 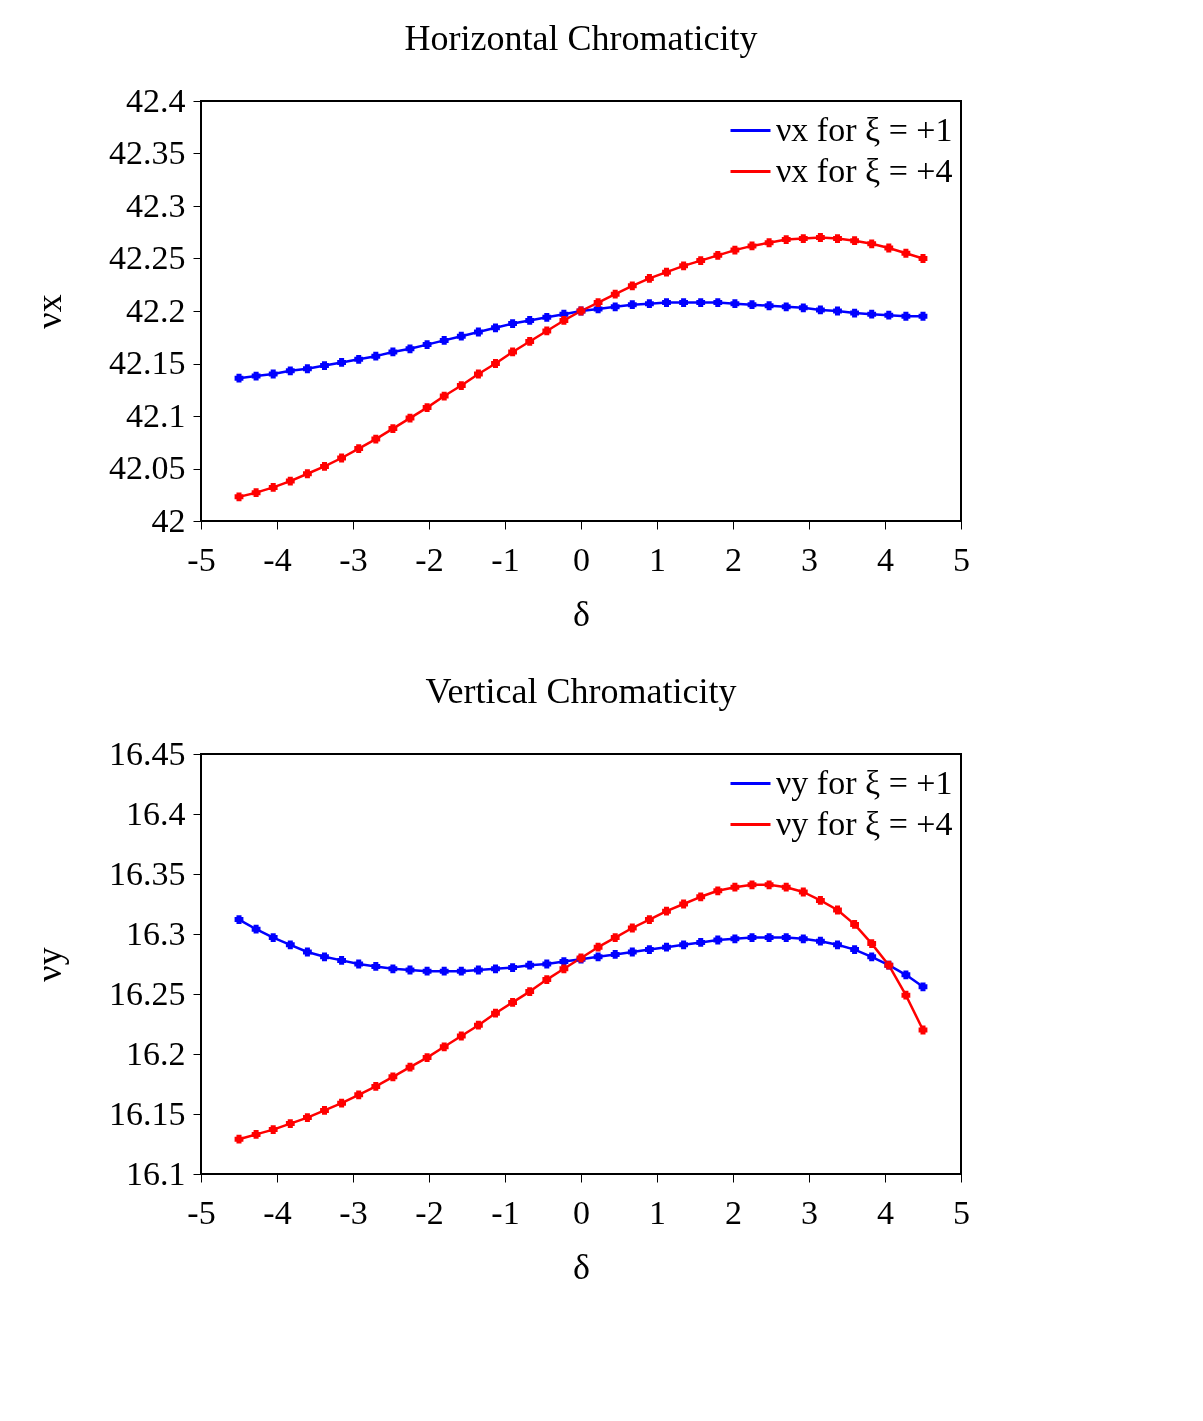 What do you see at coordinates (156, 205) in the screenshot?
I see `y-tick-label: 42.3` at bounding box center [156, 205].